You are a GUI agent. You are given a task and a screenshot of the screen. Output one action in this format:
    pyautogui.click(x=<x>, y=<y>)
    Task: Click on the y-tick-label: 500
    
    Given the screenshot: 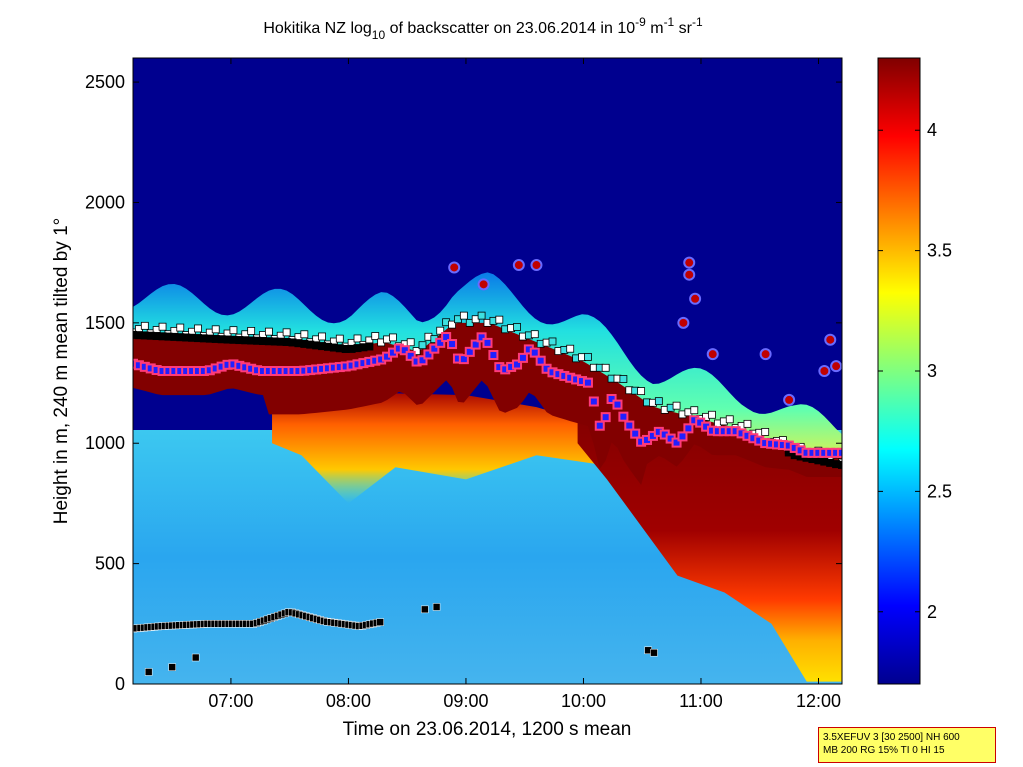 What is the action you would take?
    pyautogui.click(x=110, y=564)
    